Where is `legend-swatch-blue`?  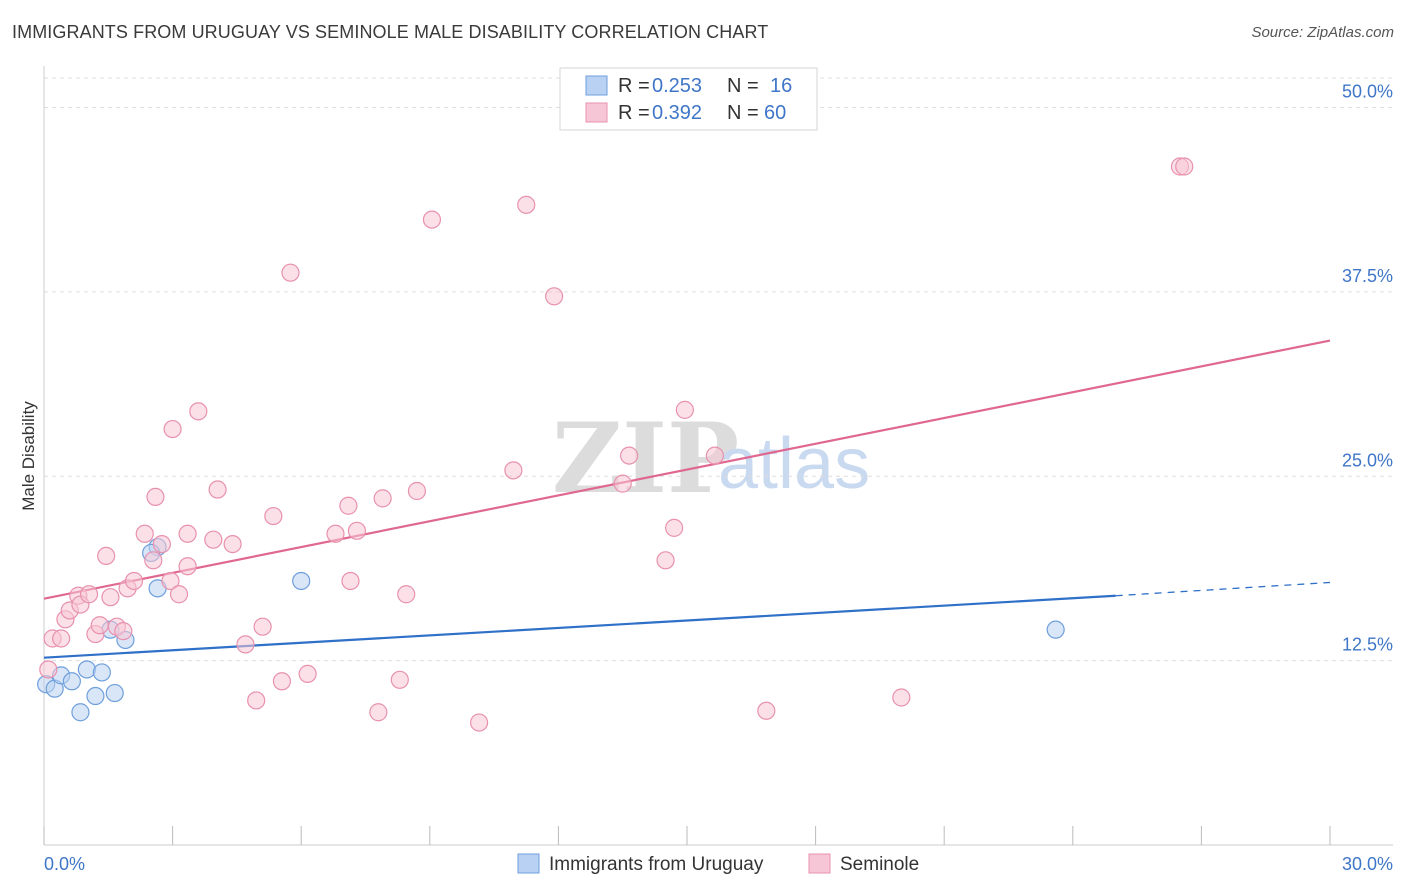
legend-swatch-blue is located at coordinates (596, 85).